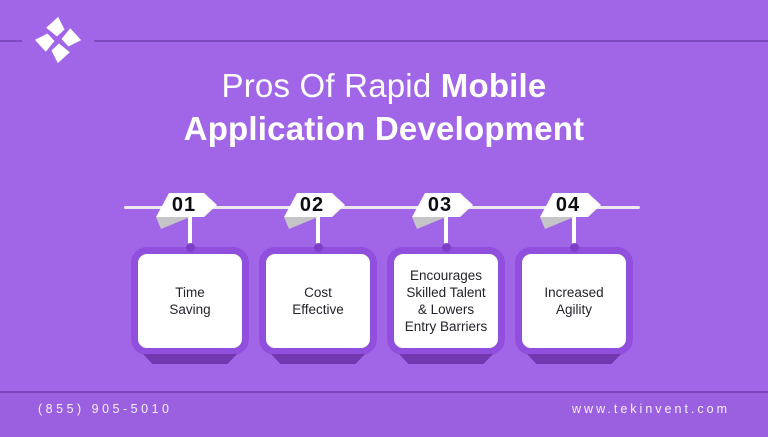  I want to click on timeline-line, so click(382, 207).